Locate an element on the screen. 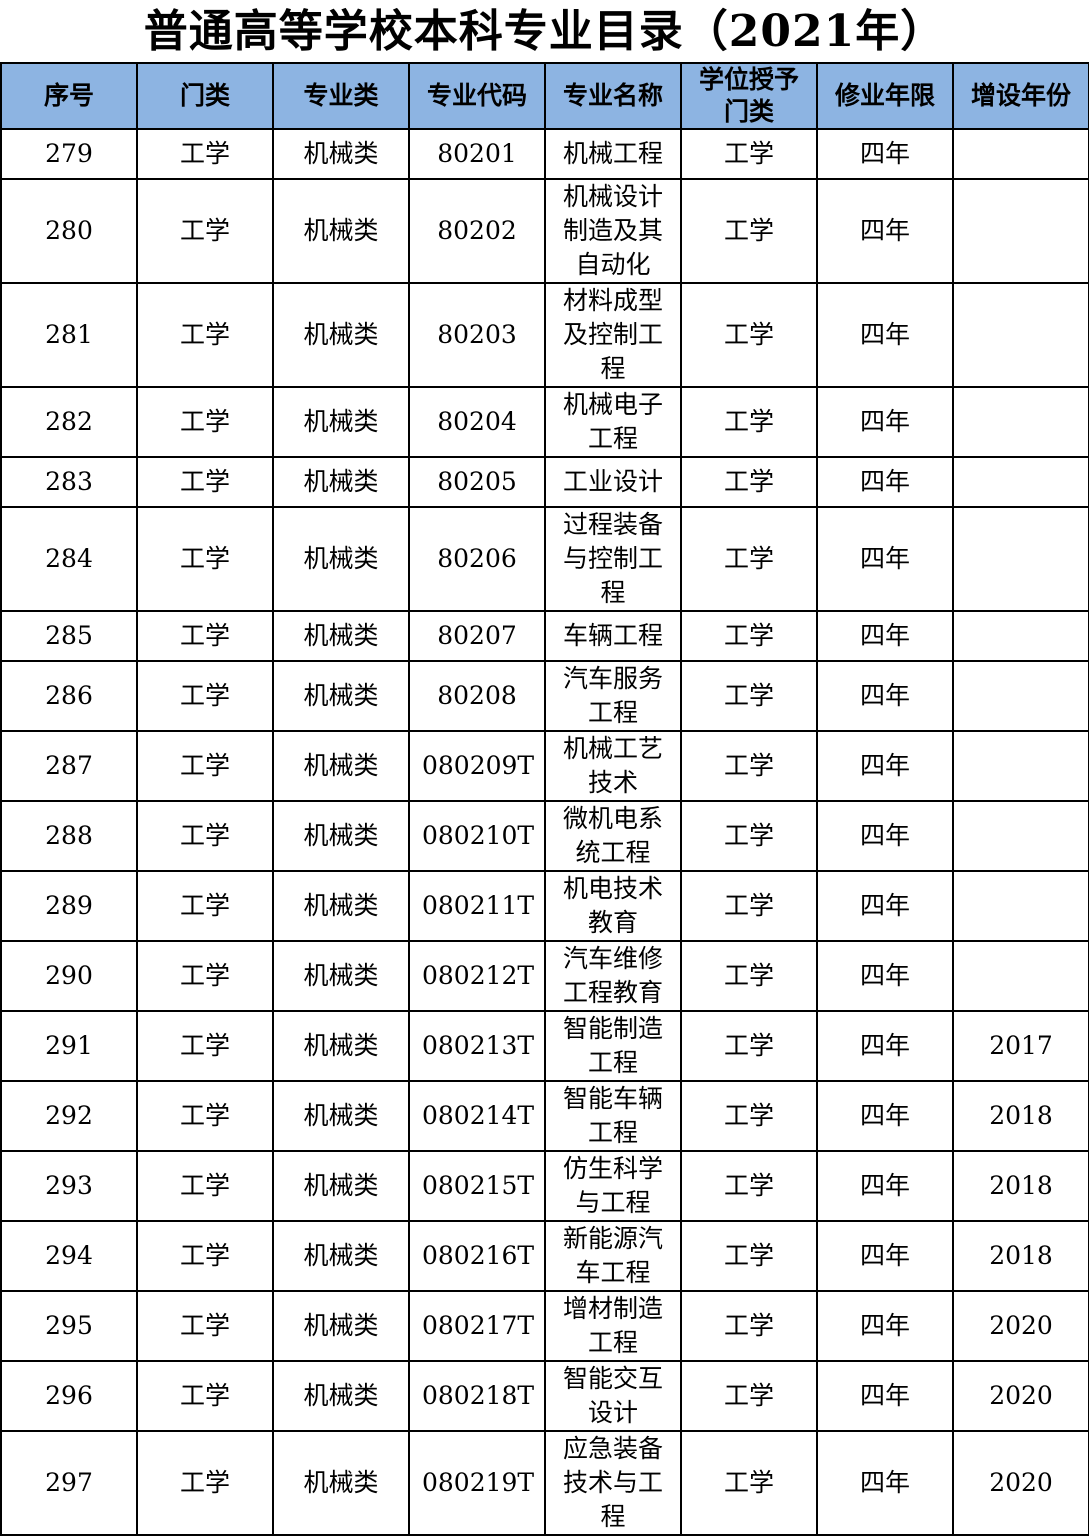 The width and height of the screenshot is (1089, 1536). cell-major-code: 080219T is located at coordinates (477, 1483).